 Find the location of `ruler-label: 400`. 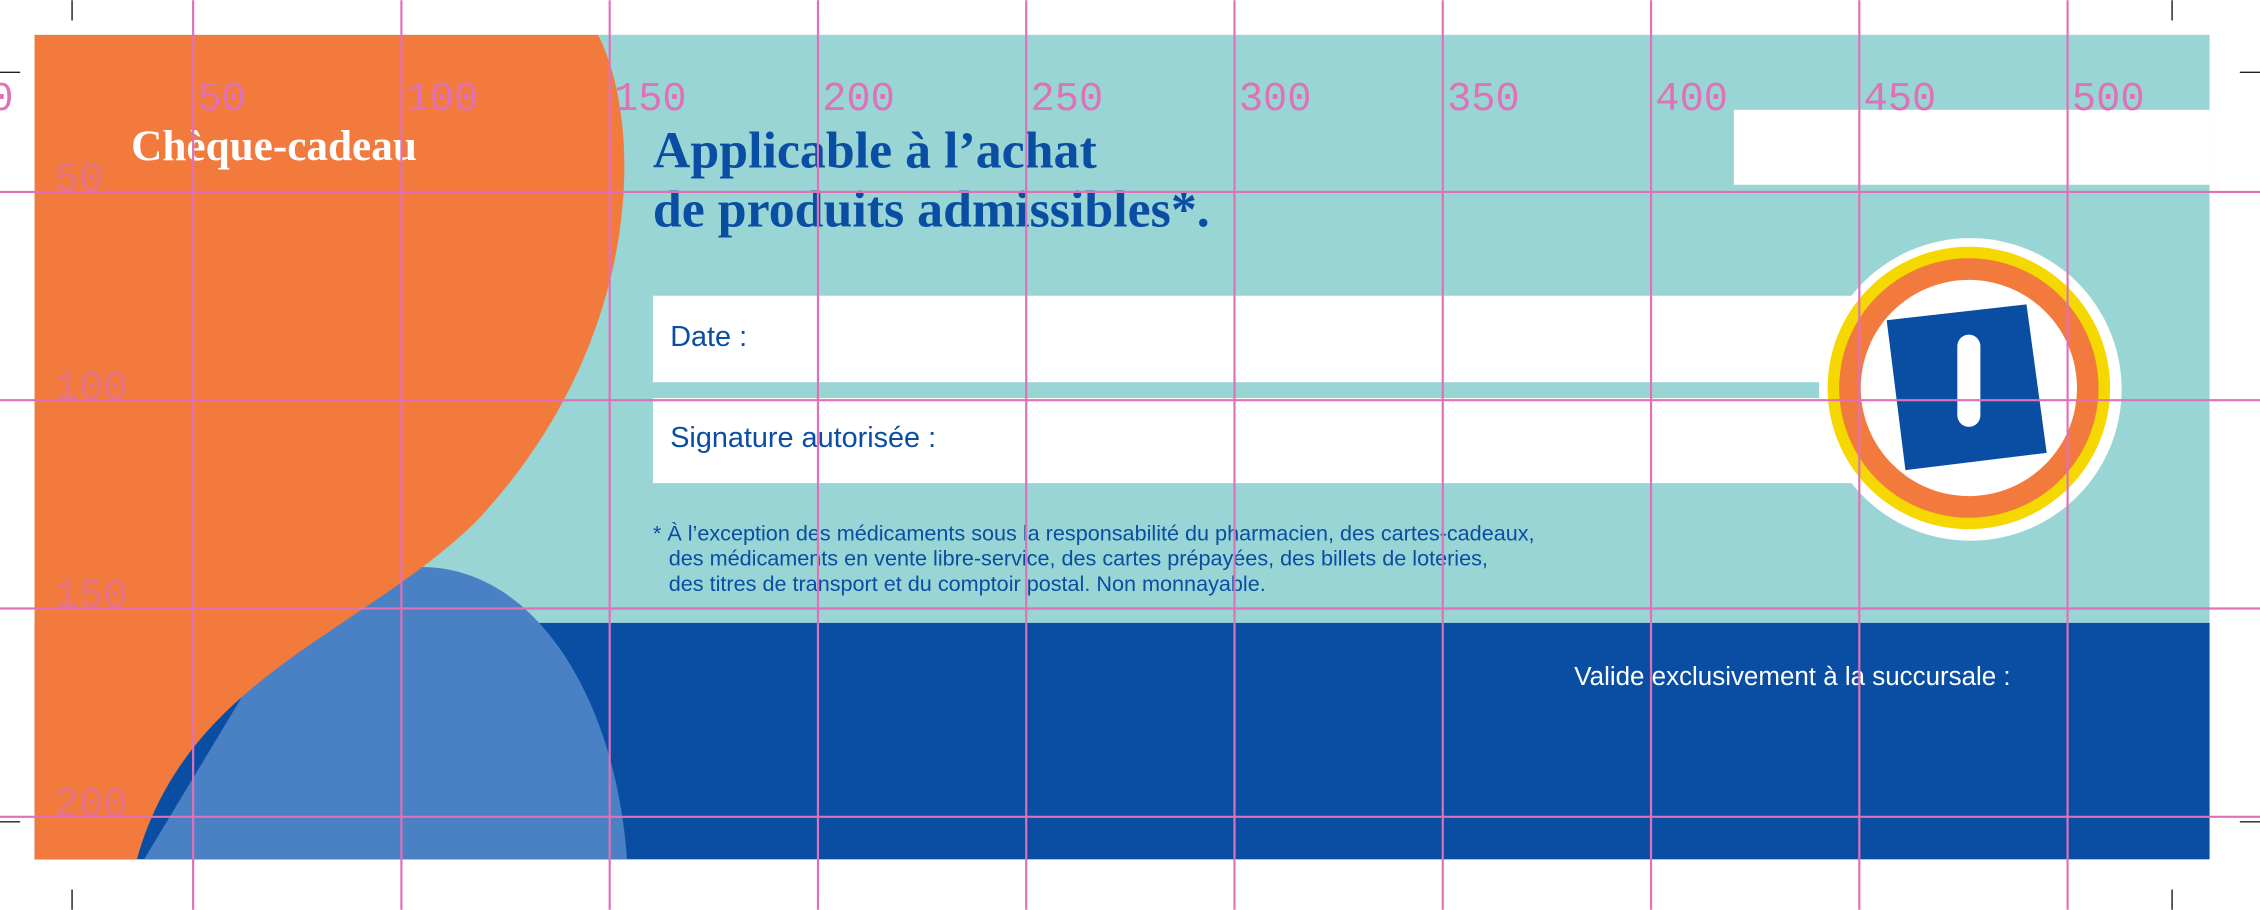

ruler-label: 400 is located at coordinates (1691, 100).